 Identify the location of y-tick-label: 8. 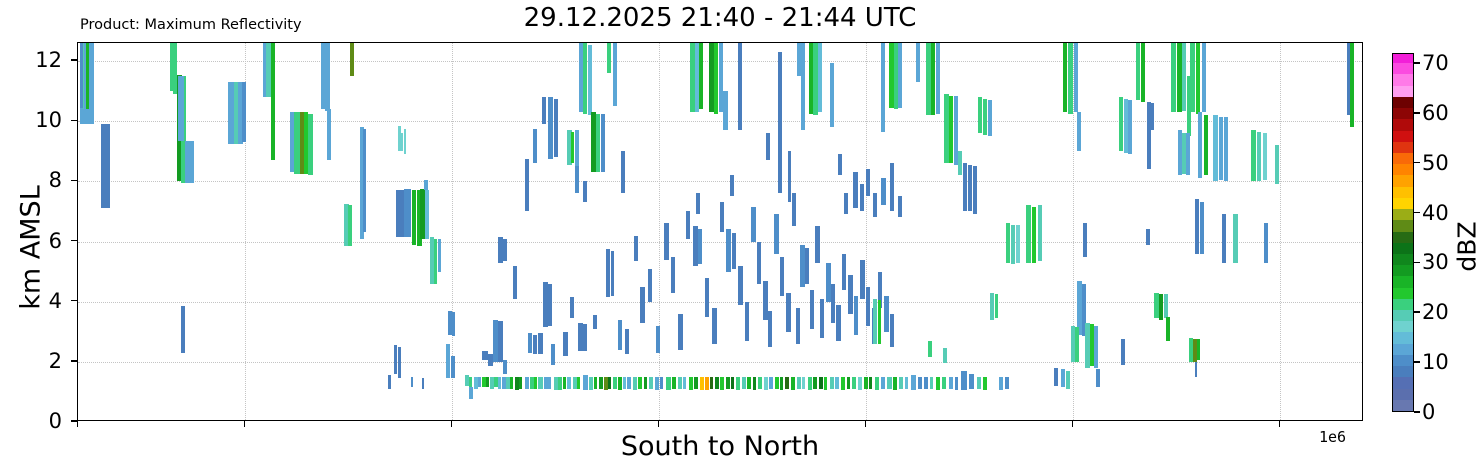
(55, 180).